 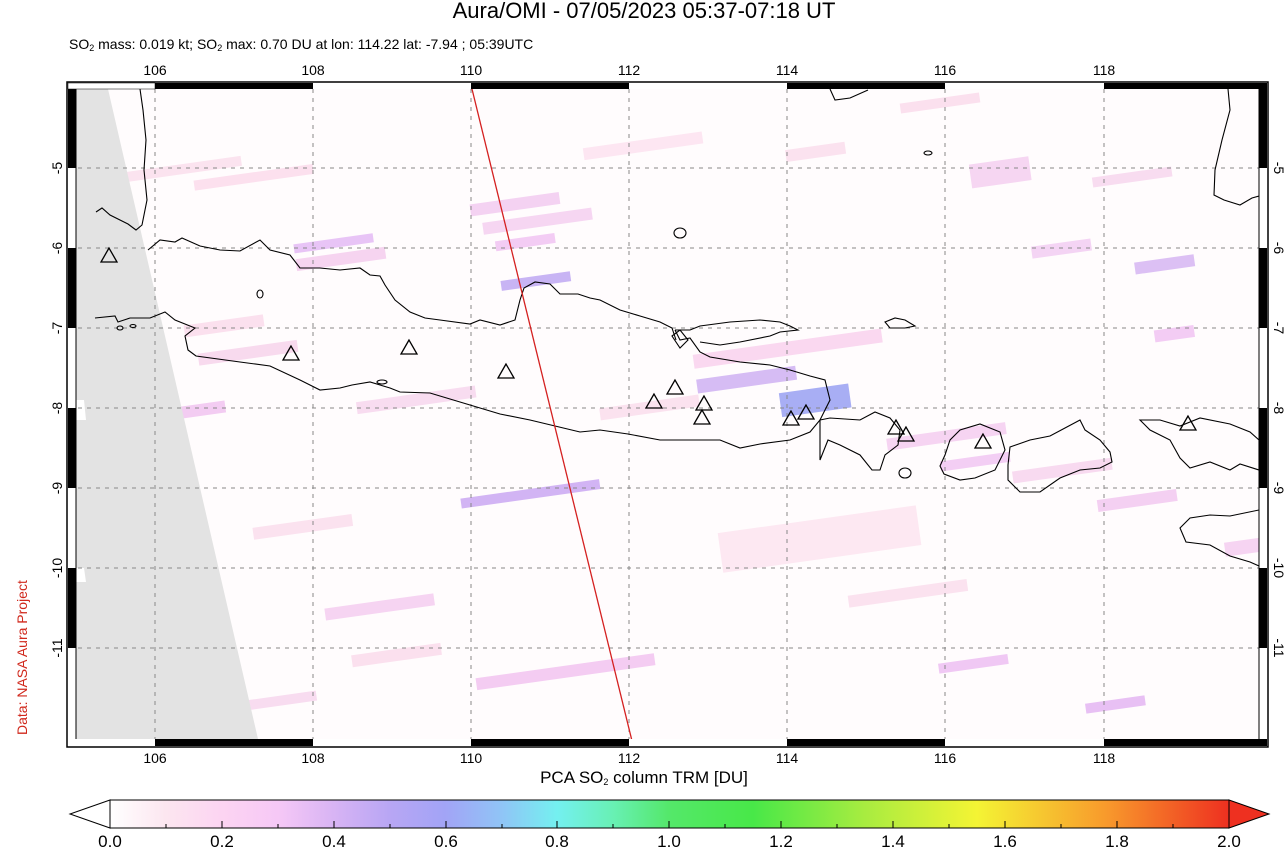 What do you see at coordinates (629, 758) in the screenshot?
I see `x-tick-bottom: 112` at bounding box center [629, 758].